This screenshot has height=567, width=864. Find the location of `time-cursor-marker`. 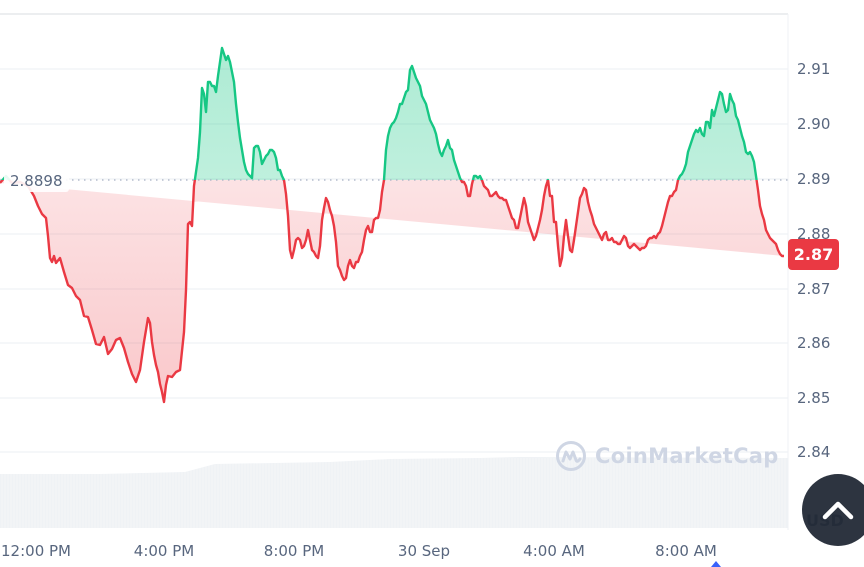

time-cursor-marker is located at coordinates (716, 564).